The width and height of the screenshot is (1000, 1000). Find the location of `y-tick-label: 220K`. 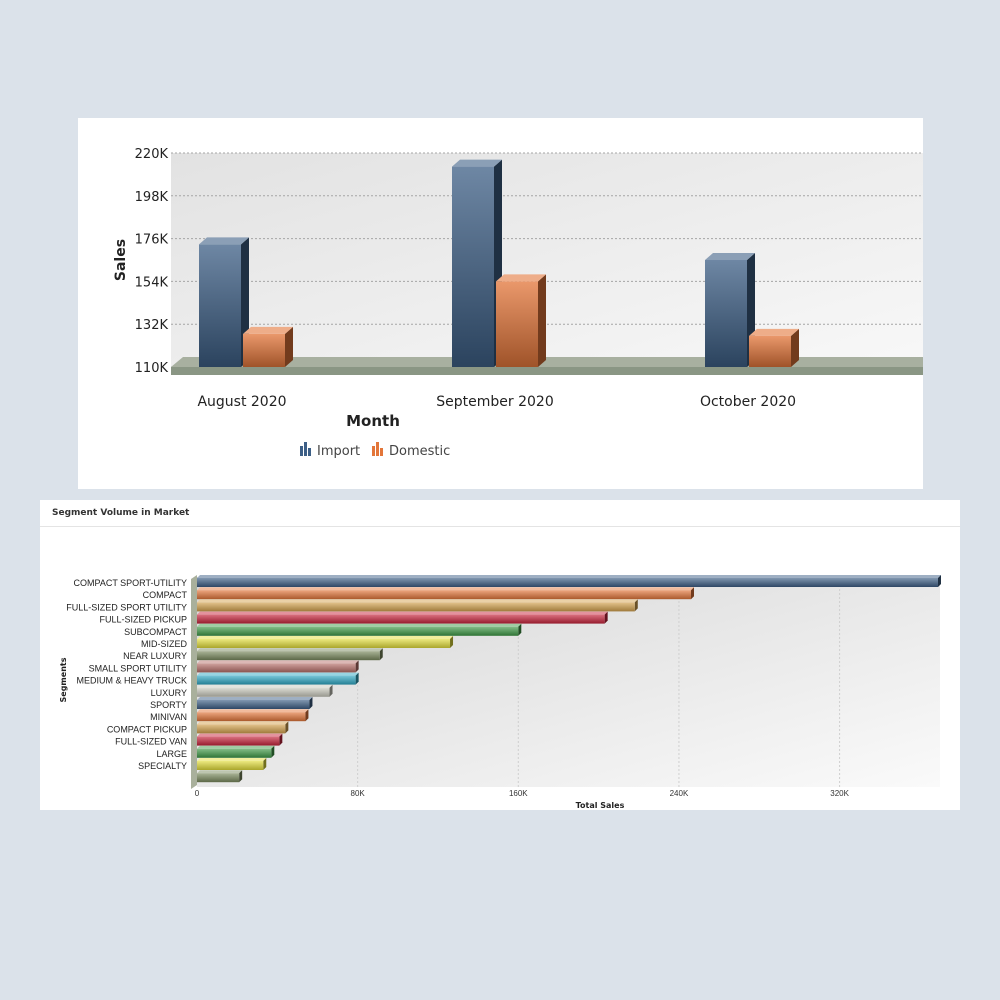

y-tick-label: 220K is located at coordinates (152, 154).